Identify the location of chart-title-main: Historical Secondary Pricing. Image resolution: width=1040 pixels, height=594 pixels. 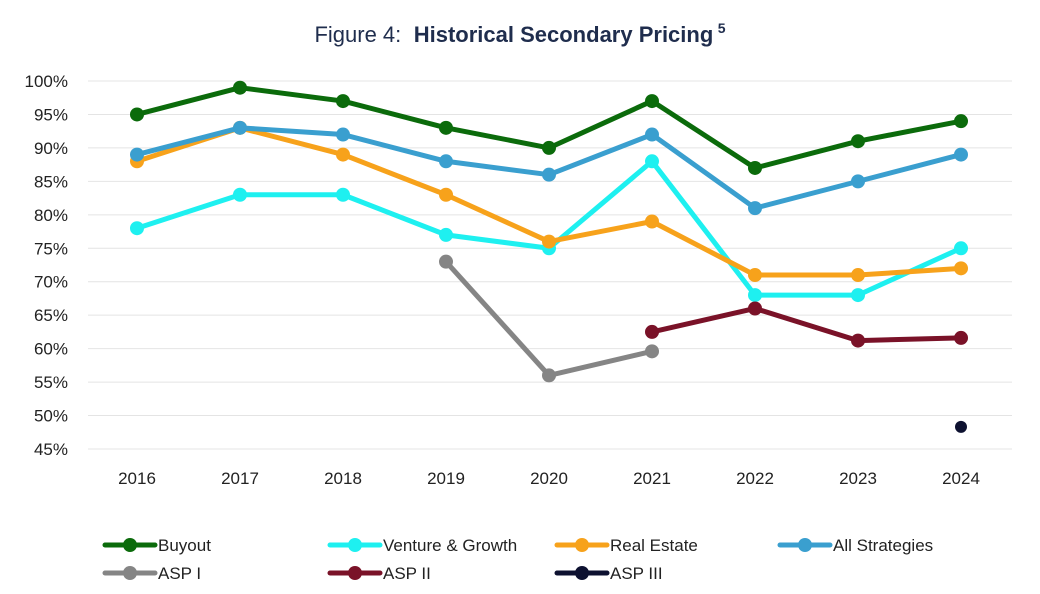
(564, 34).